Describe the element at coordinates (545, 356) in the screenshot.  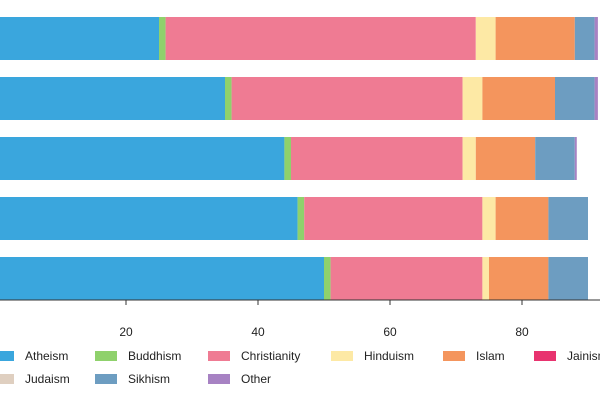
I see `legend-swatch-jainism` at that location.